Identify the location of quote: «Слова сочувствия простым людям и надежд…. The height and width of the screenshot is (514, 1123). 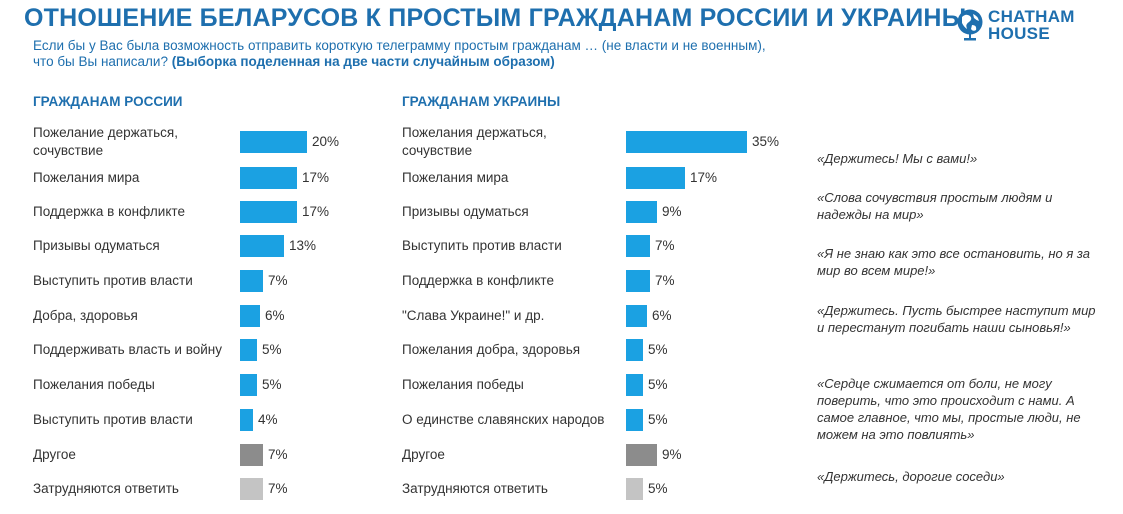
(935, 206).